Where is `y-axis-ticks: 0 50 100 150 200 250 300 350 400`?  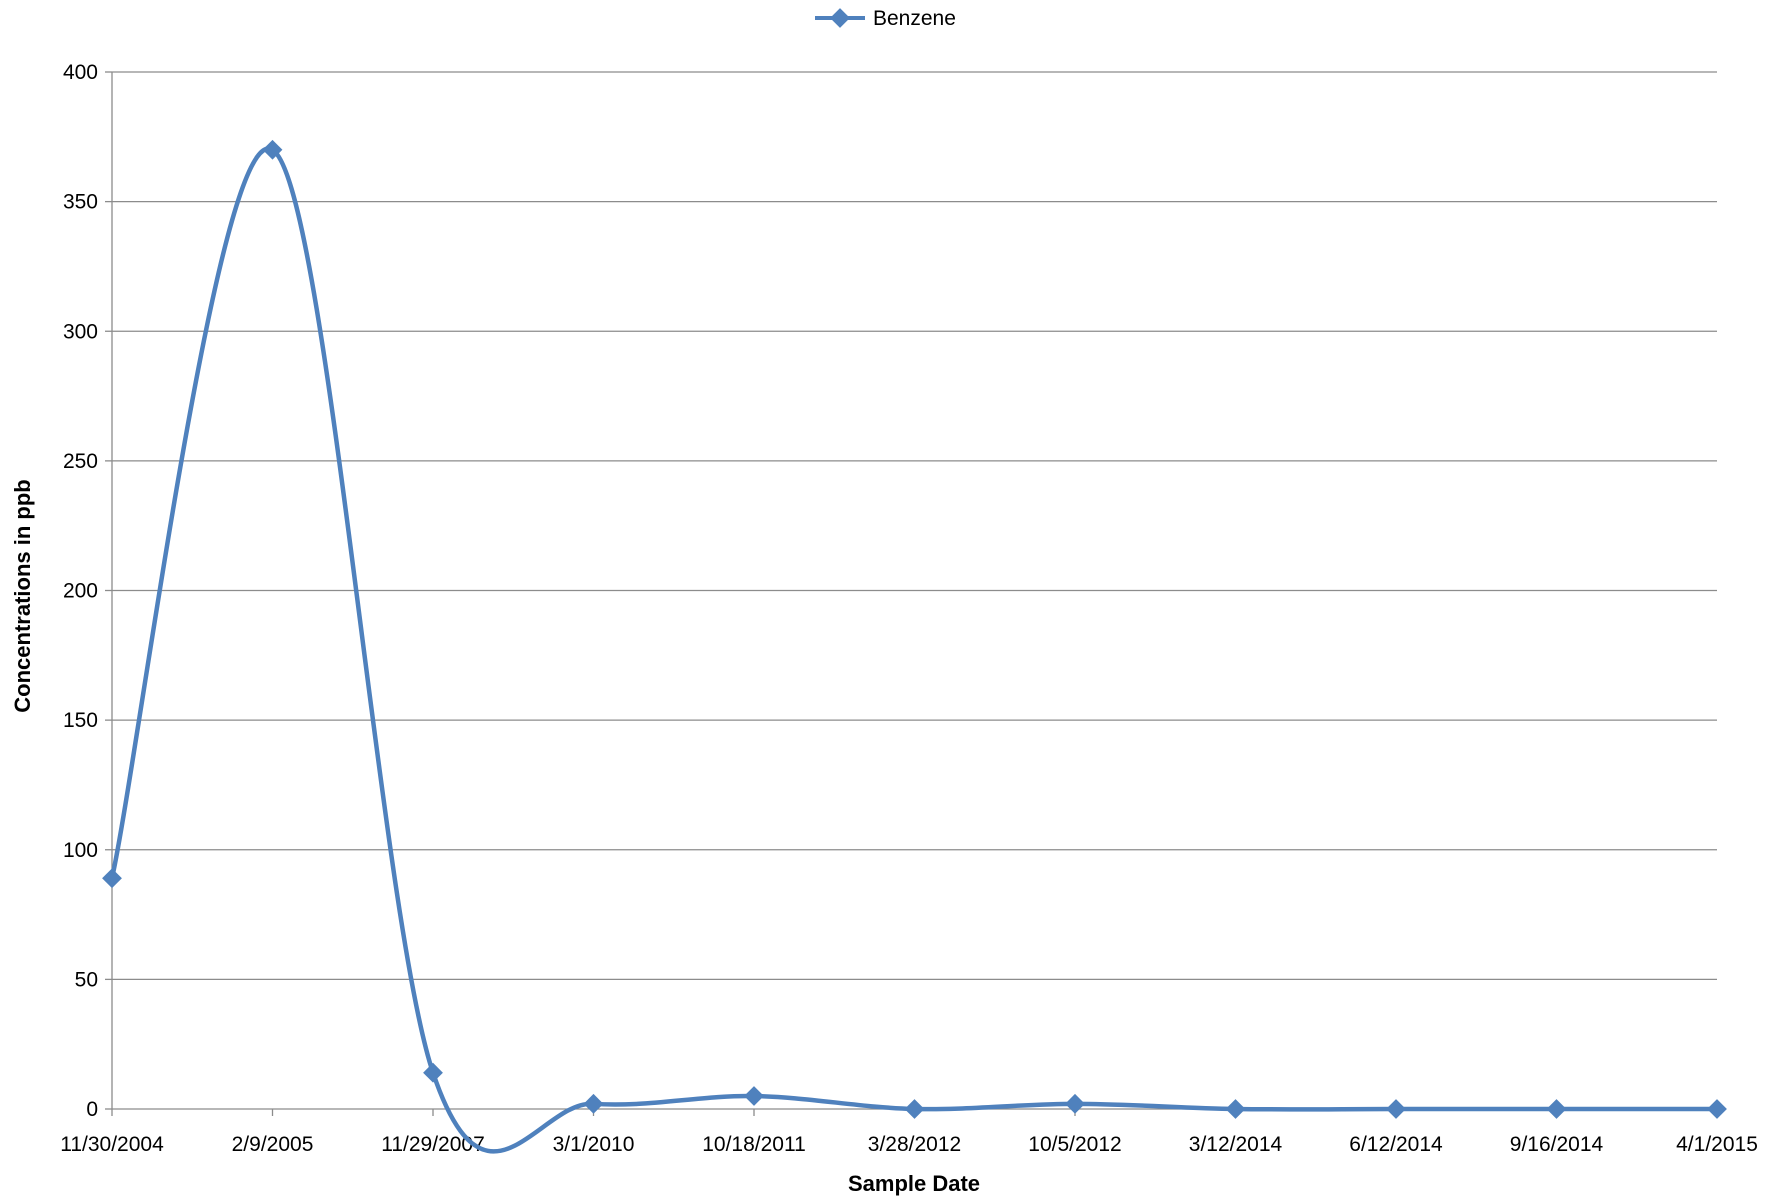 y-axis-ticks: 0 50 100 150 200 250 300 350 400 is located at coordinates (87, 591).